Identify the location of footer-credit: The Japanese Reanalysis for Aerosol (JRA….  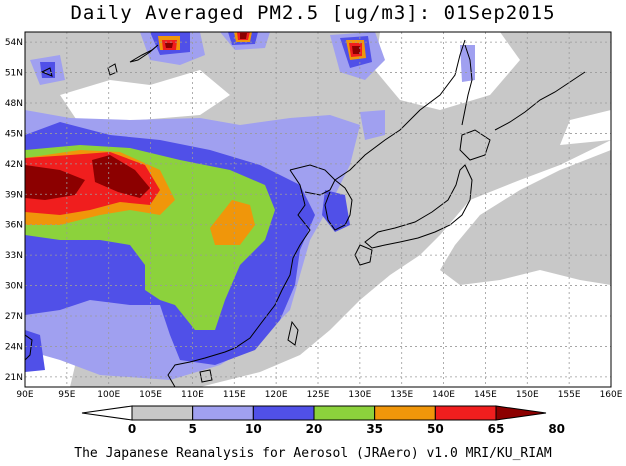
(313, 453).